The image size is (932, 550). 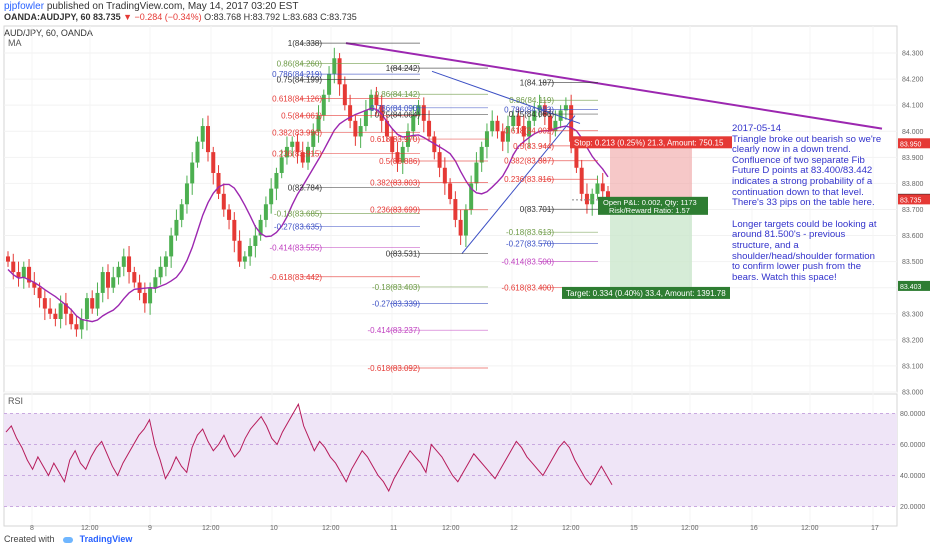 What do you see at coordinates (297, 153) in the screenshot?
I see `fib-level-label: 0.236(83.915)` at bounding box center [297, 153].